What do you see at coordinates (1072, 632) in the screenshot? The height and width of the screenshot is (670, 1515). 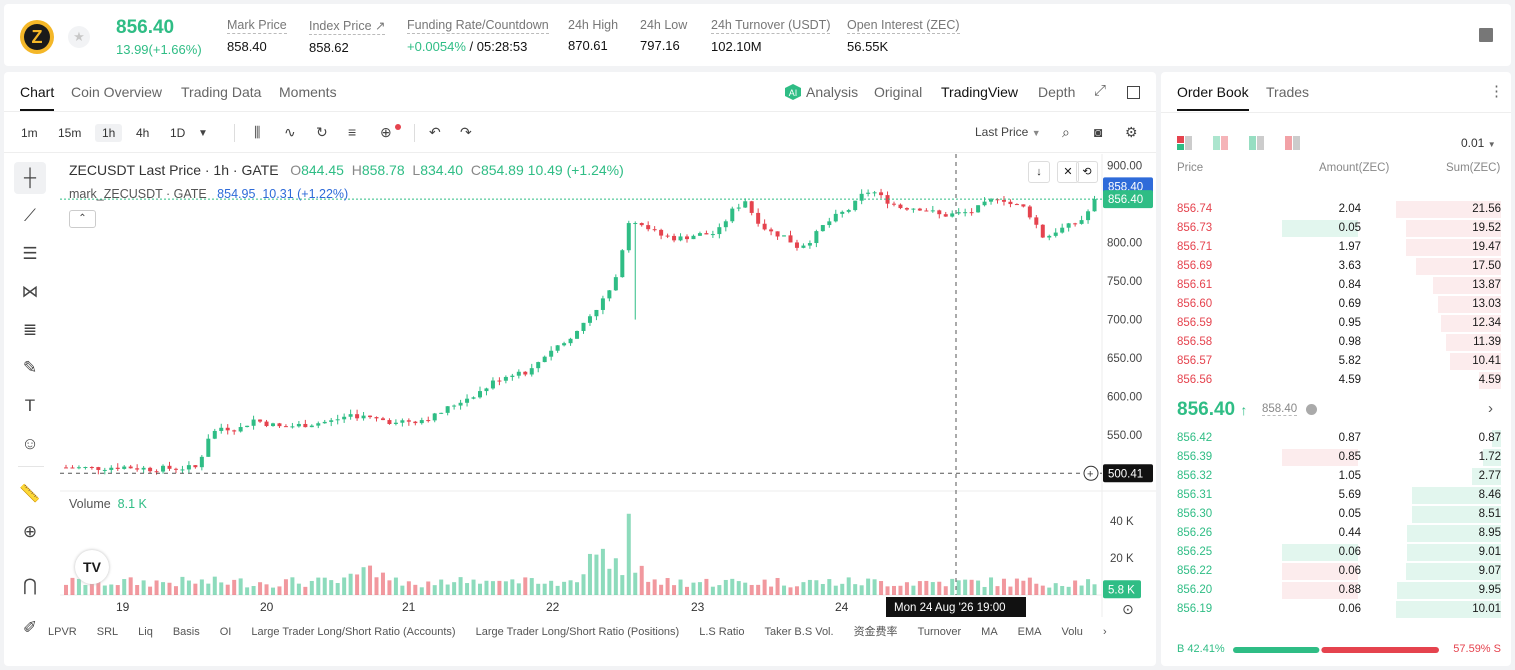 I see `indicator-13: Volu` at bounding box center [1072, 632].